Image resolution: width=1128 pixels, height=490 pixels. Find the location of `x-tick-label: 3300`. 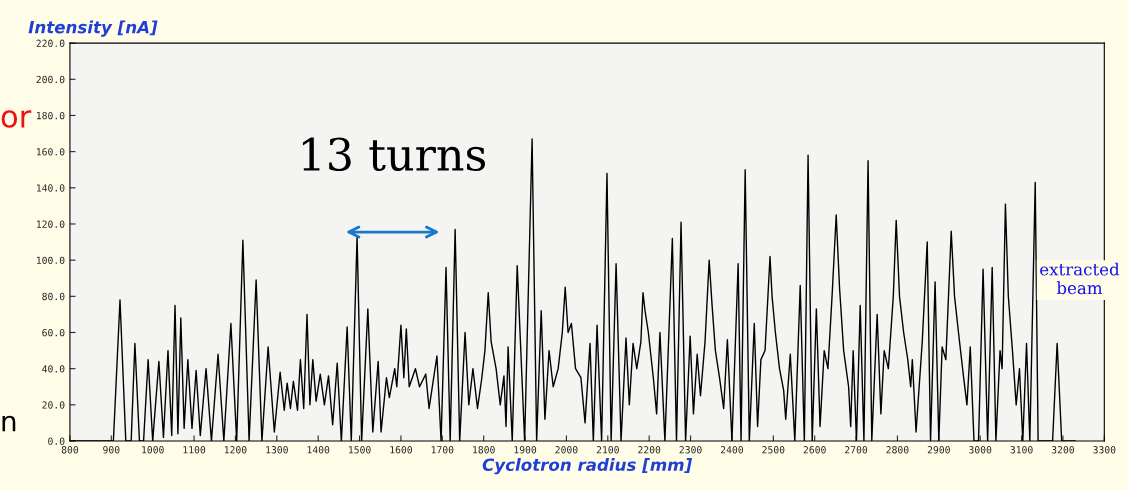

x-tick-label: 3300 is located at coordinates (1104, 450).